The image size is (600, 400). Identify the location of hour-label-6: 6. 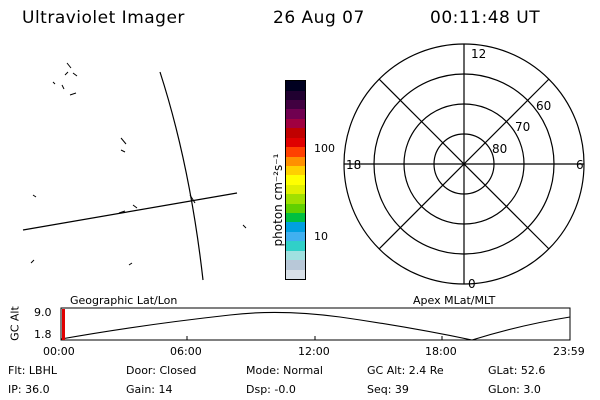
(580, 165).